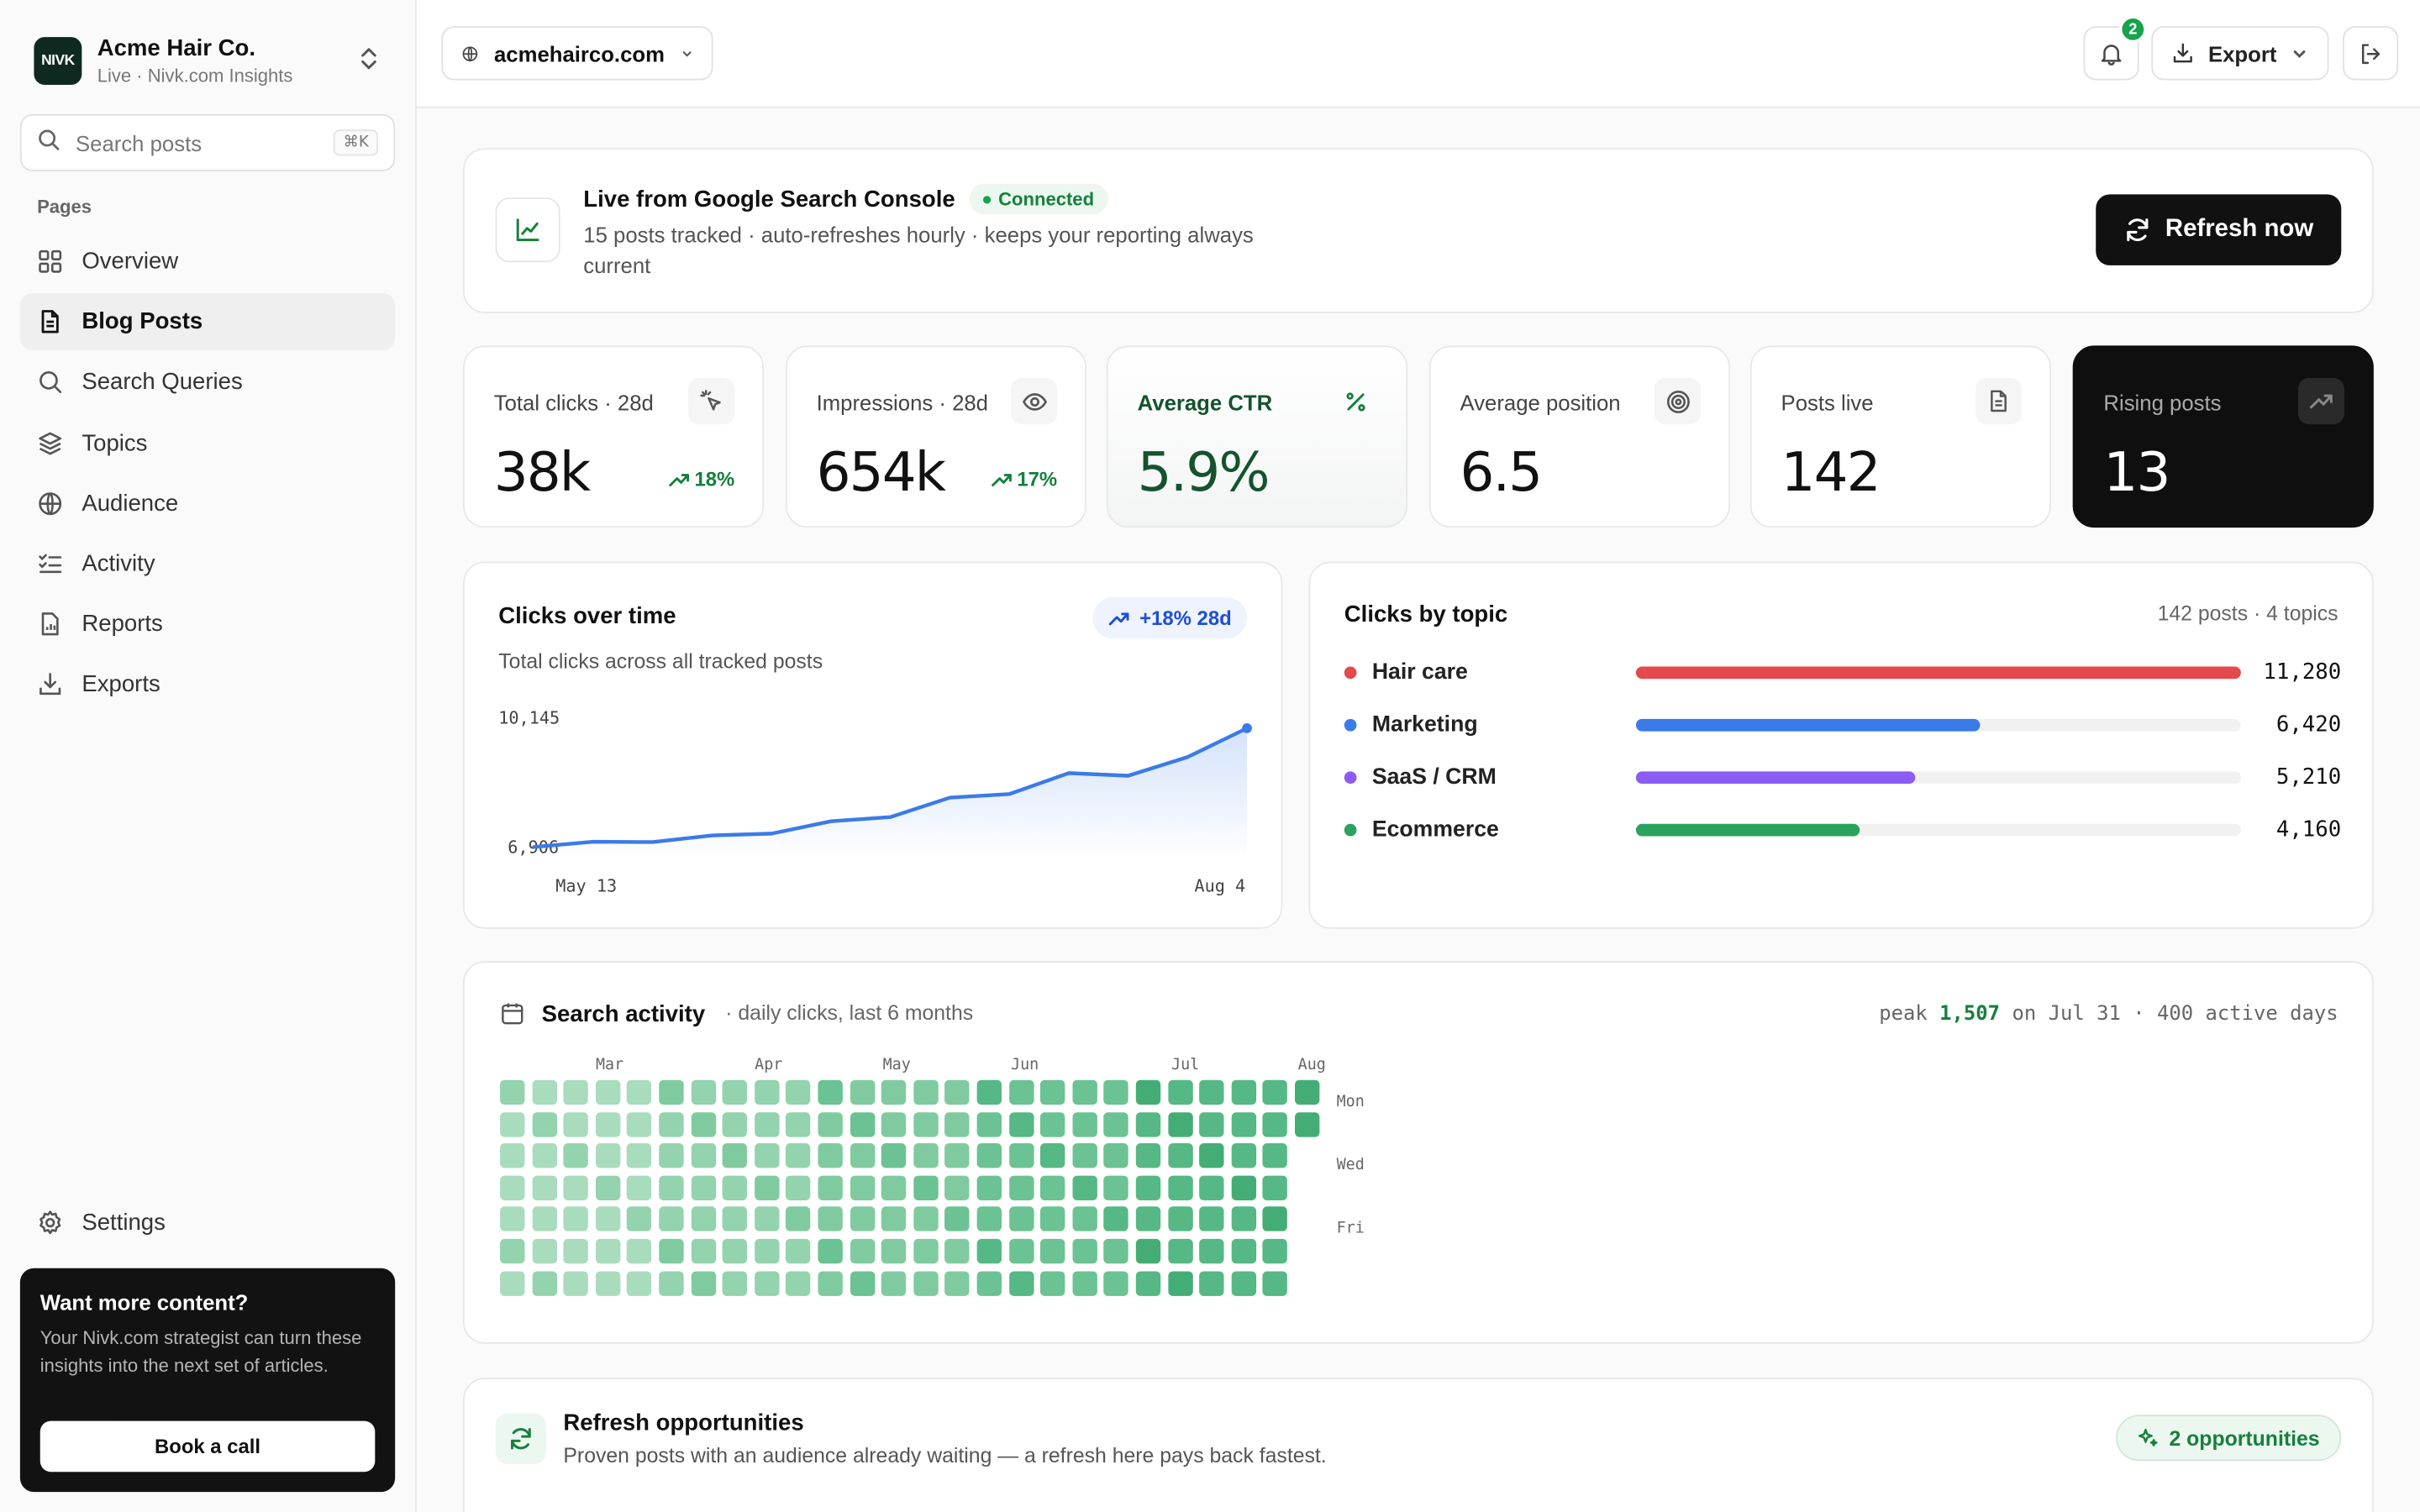  Describe the element at coordinates (2219, 229) in the screenshot. I see `refresh-now-button: Refresh now` at that location.